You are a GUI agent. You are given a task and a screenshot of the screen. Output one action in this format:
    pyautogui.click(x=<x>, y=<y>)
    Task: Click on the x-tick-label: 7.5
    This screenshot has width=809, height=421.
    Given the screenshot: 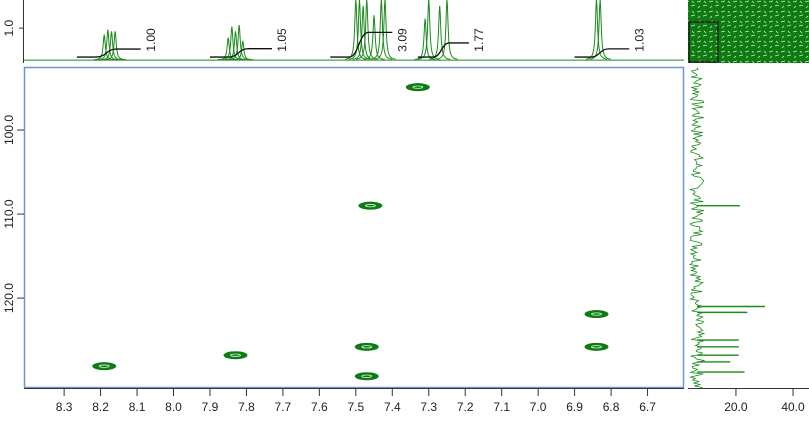 What is the action you would take?
    pyautogui.click(x=355, y=407)
    